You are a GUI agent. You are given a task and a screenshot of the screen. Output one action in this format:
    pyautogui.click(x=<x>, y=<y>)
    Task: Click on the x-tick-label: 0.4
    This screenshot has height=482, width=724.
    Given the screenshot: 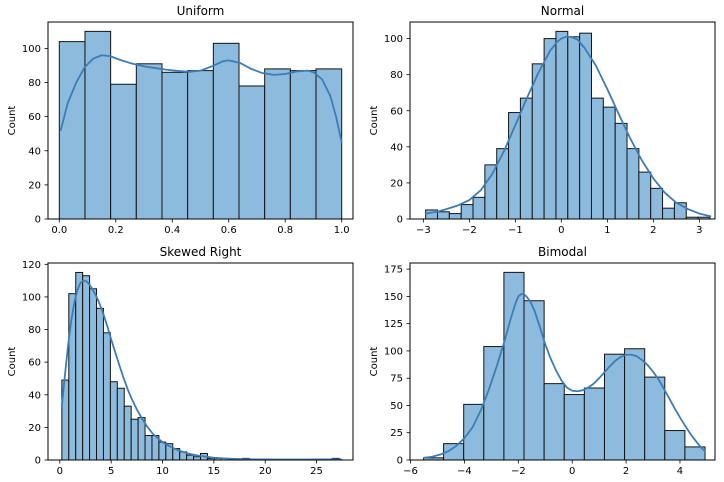 What is the action you would take?
    pyautogui.click(x=172, y=230)
    